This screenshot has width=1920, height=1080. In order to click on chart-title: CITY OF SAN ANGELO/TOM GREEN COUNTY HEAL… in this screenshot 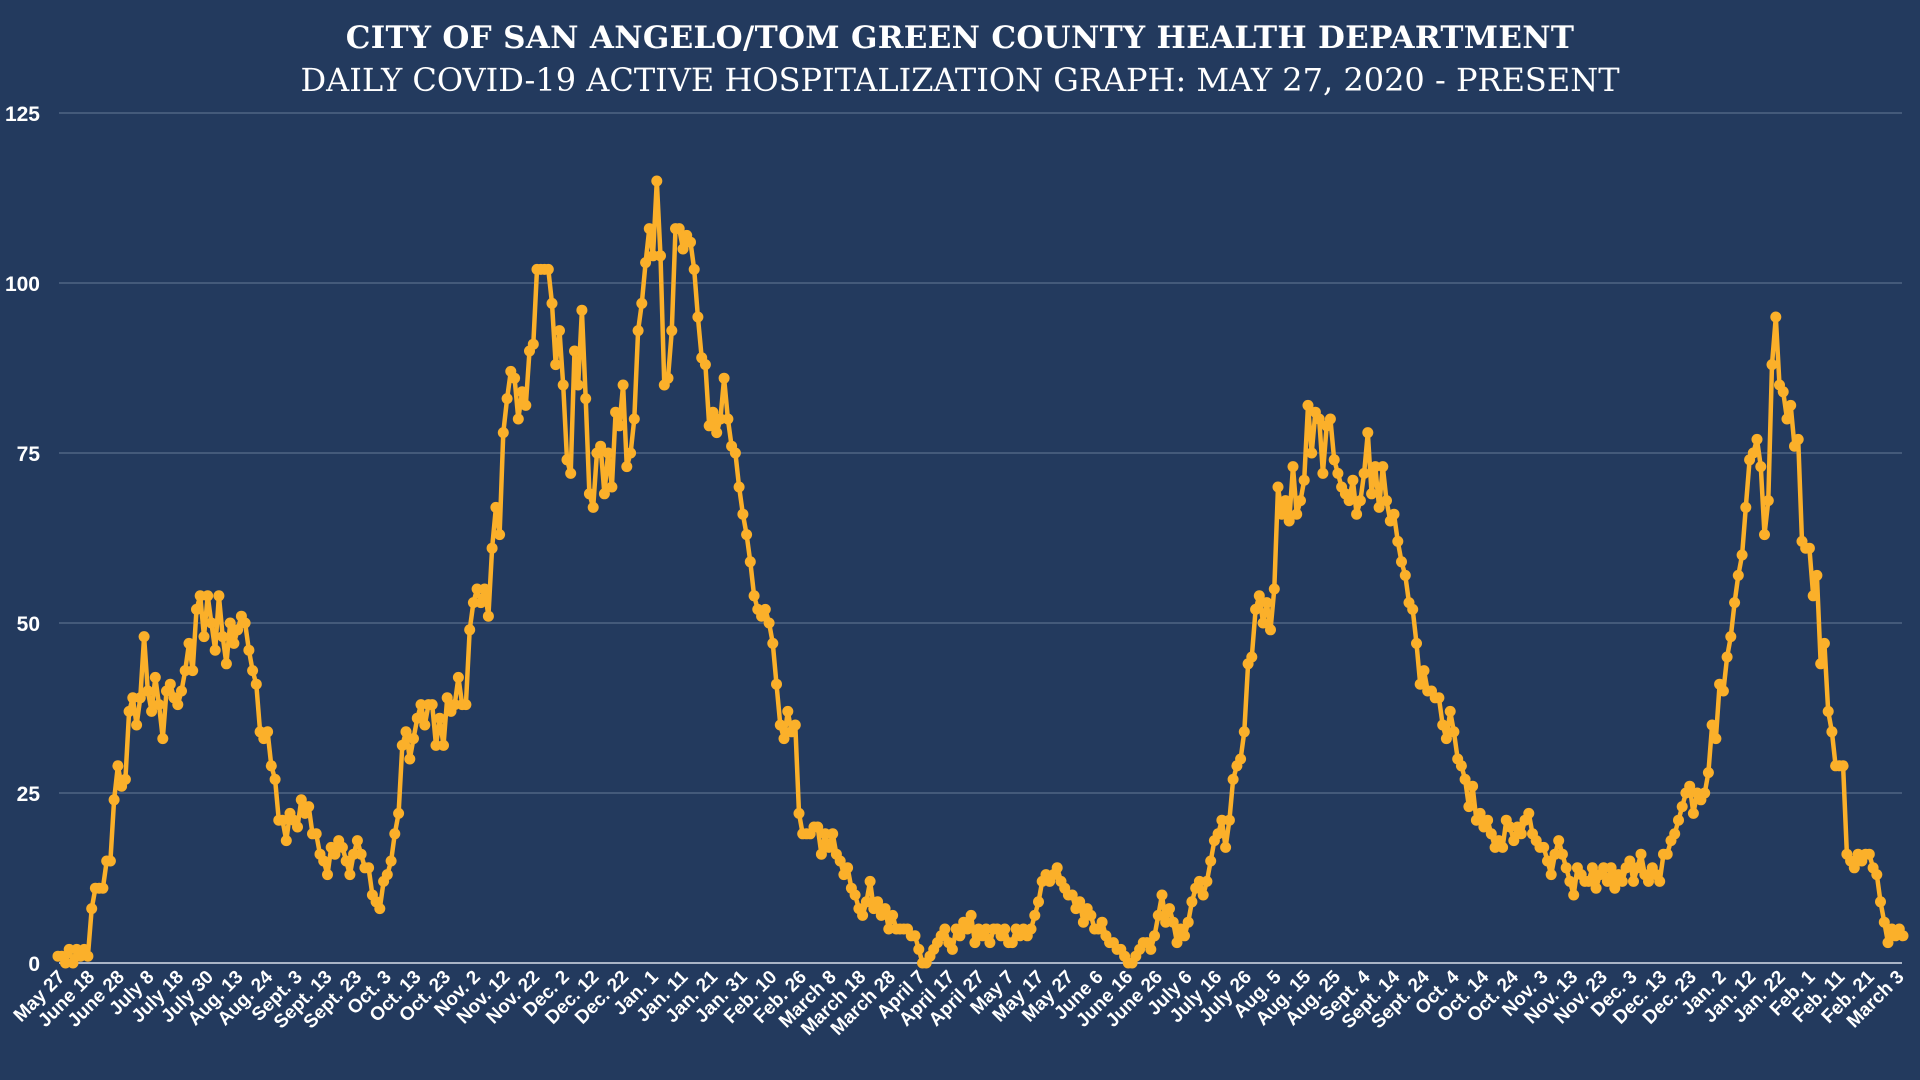, I will do `click(960, 38)`.